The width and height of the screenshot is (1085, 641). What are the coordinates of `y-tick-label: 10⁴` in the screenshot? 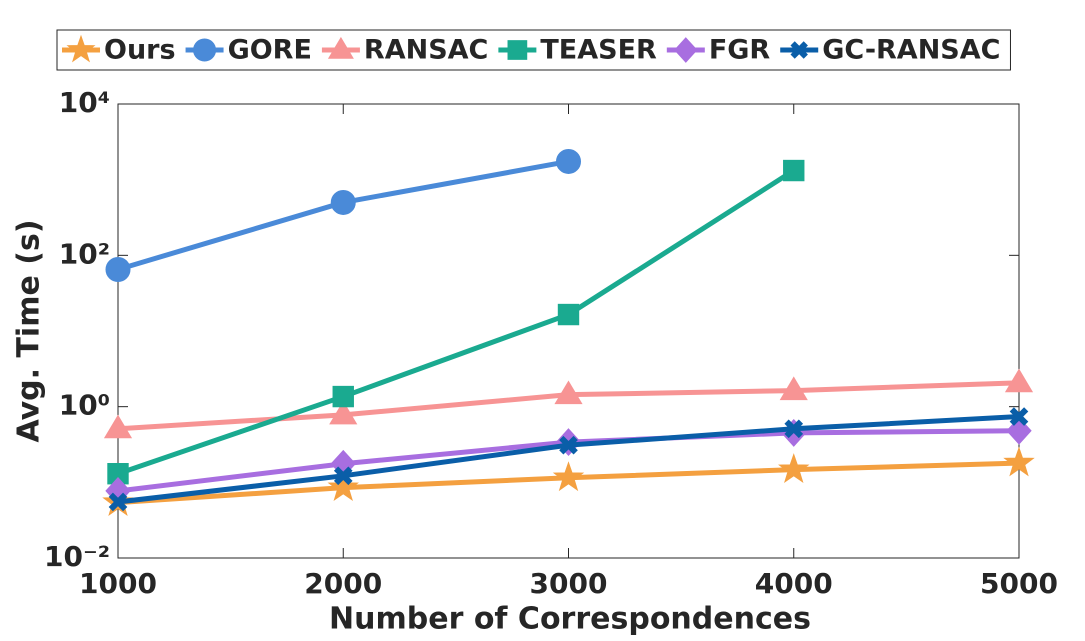 It's located at (84, 102).